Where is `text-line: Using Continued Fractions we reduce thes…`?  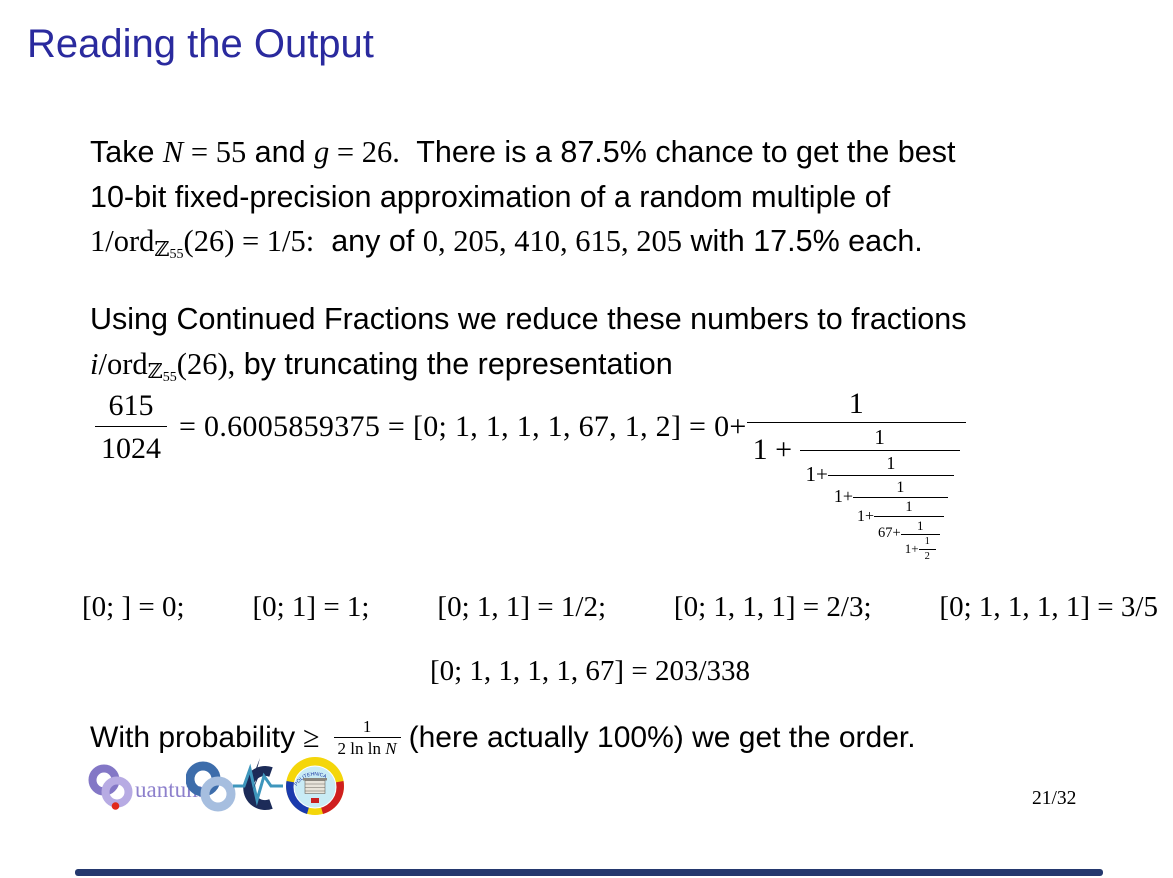 text-line: Using Continued Fractions we reduce thes… is located at coordinates (600, 319).